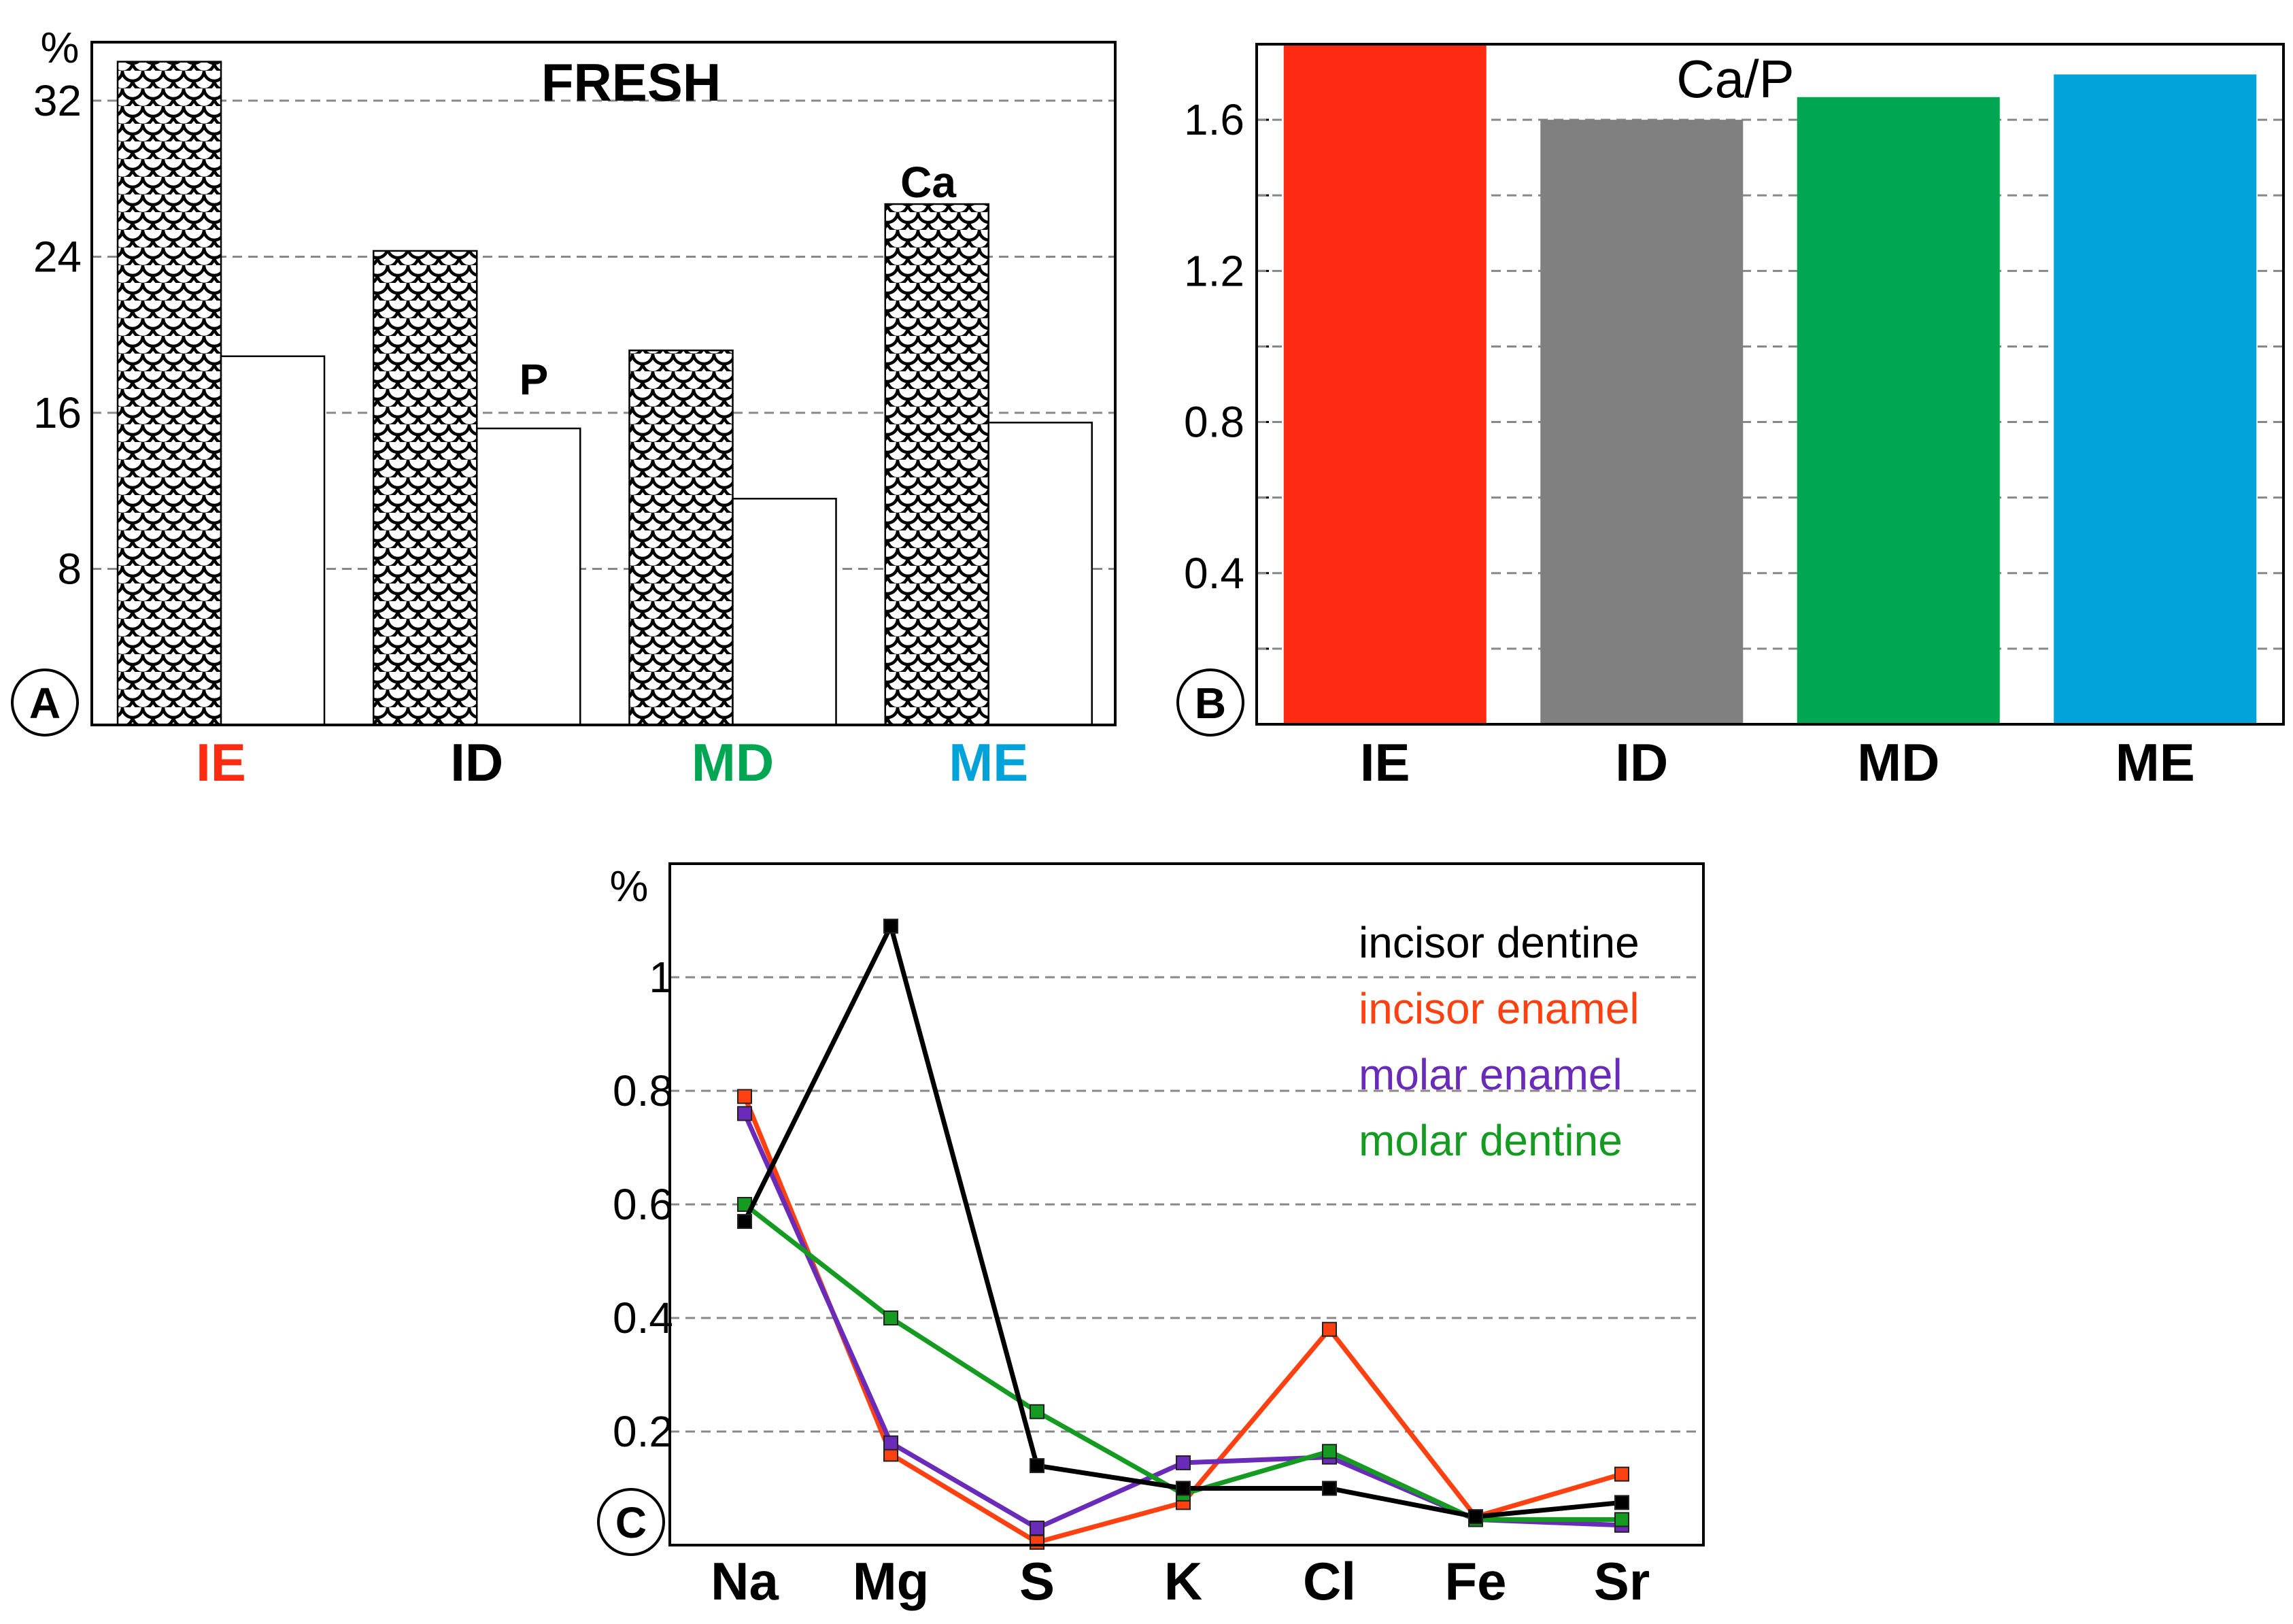  What do you see at coordinates (1622, 1502) in the screenshot?
I see `point-incisor-dentine-sr` at bounding box center [1622, 1502].